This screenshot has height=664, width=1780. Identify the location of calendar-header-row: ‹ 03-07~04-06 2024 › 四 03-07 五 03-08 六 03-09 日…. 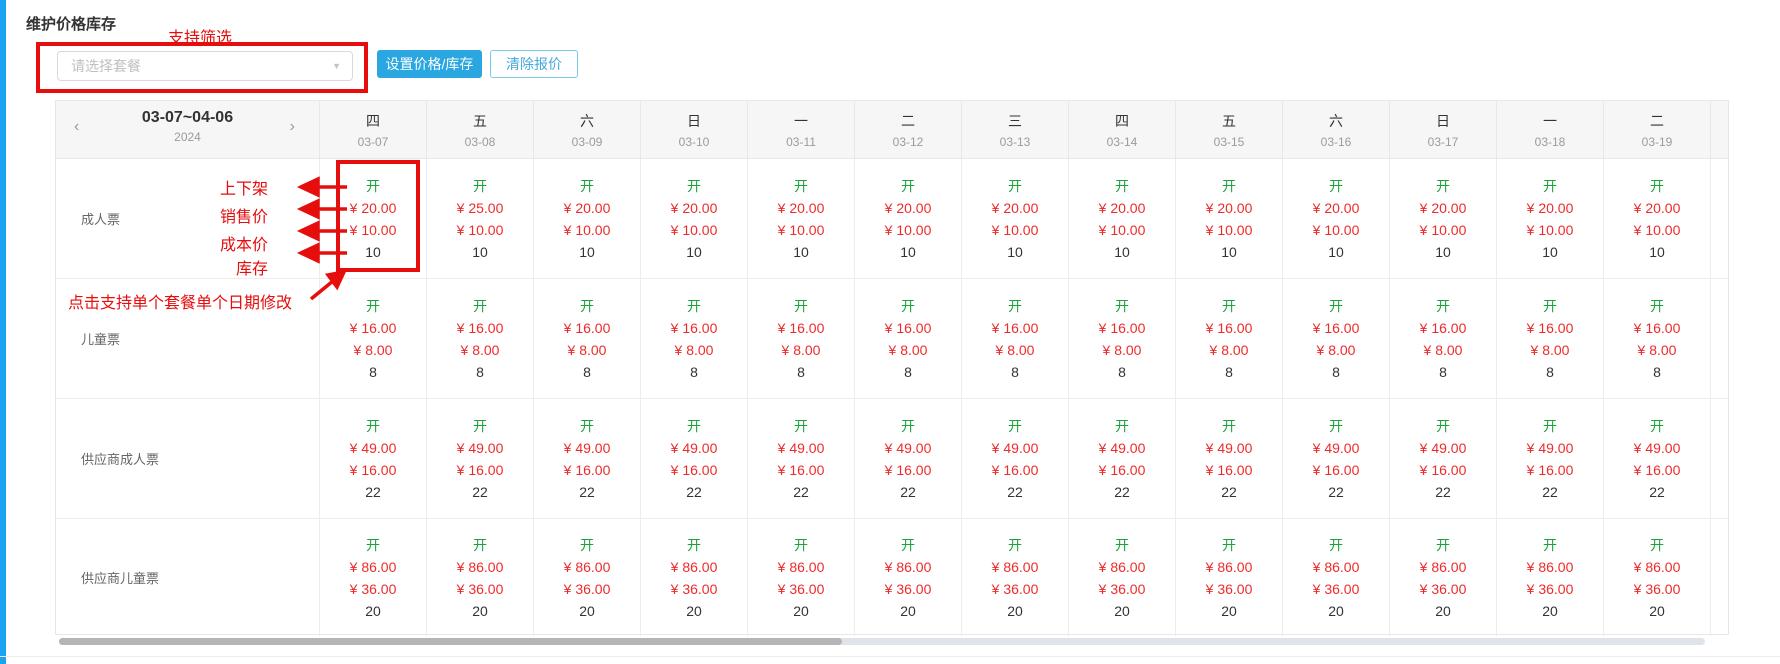
(892, 130).